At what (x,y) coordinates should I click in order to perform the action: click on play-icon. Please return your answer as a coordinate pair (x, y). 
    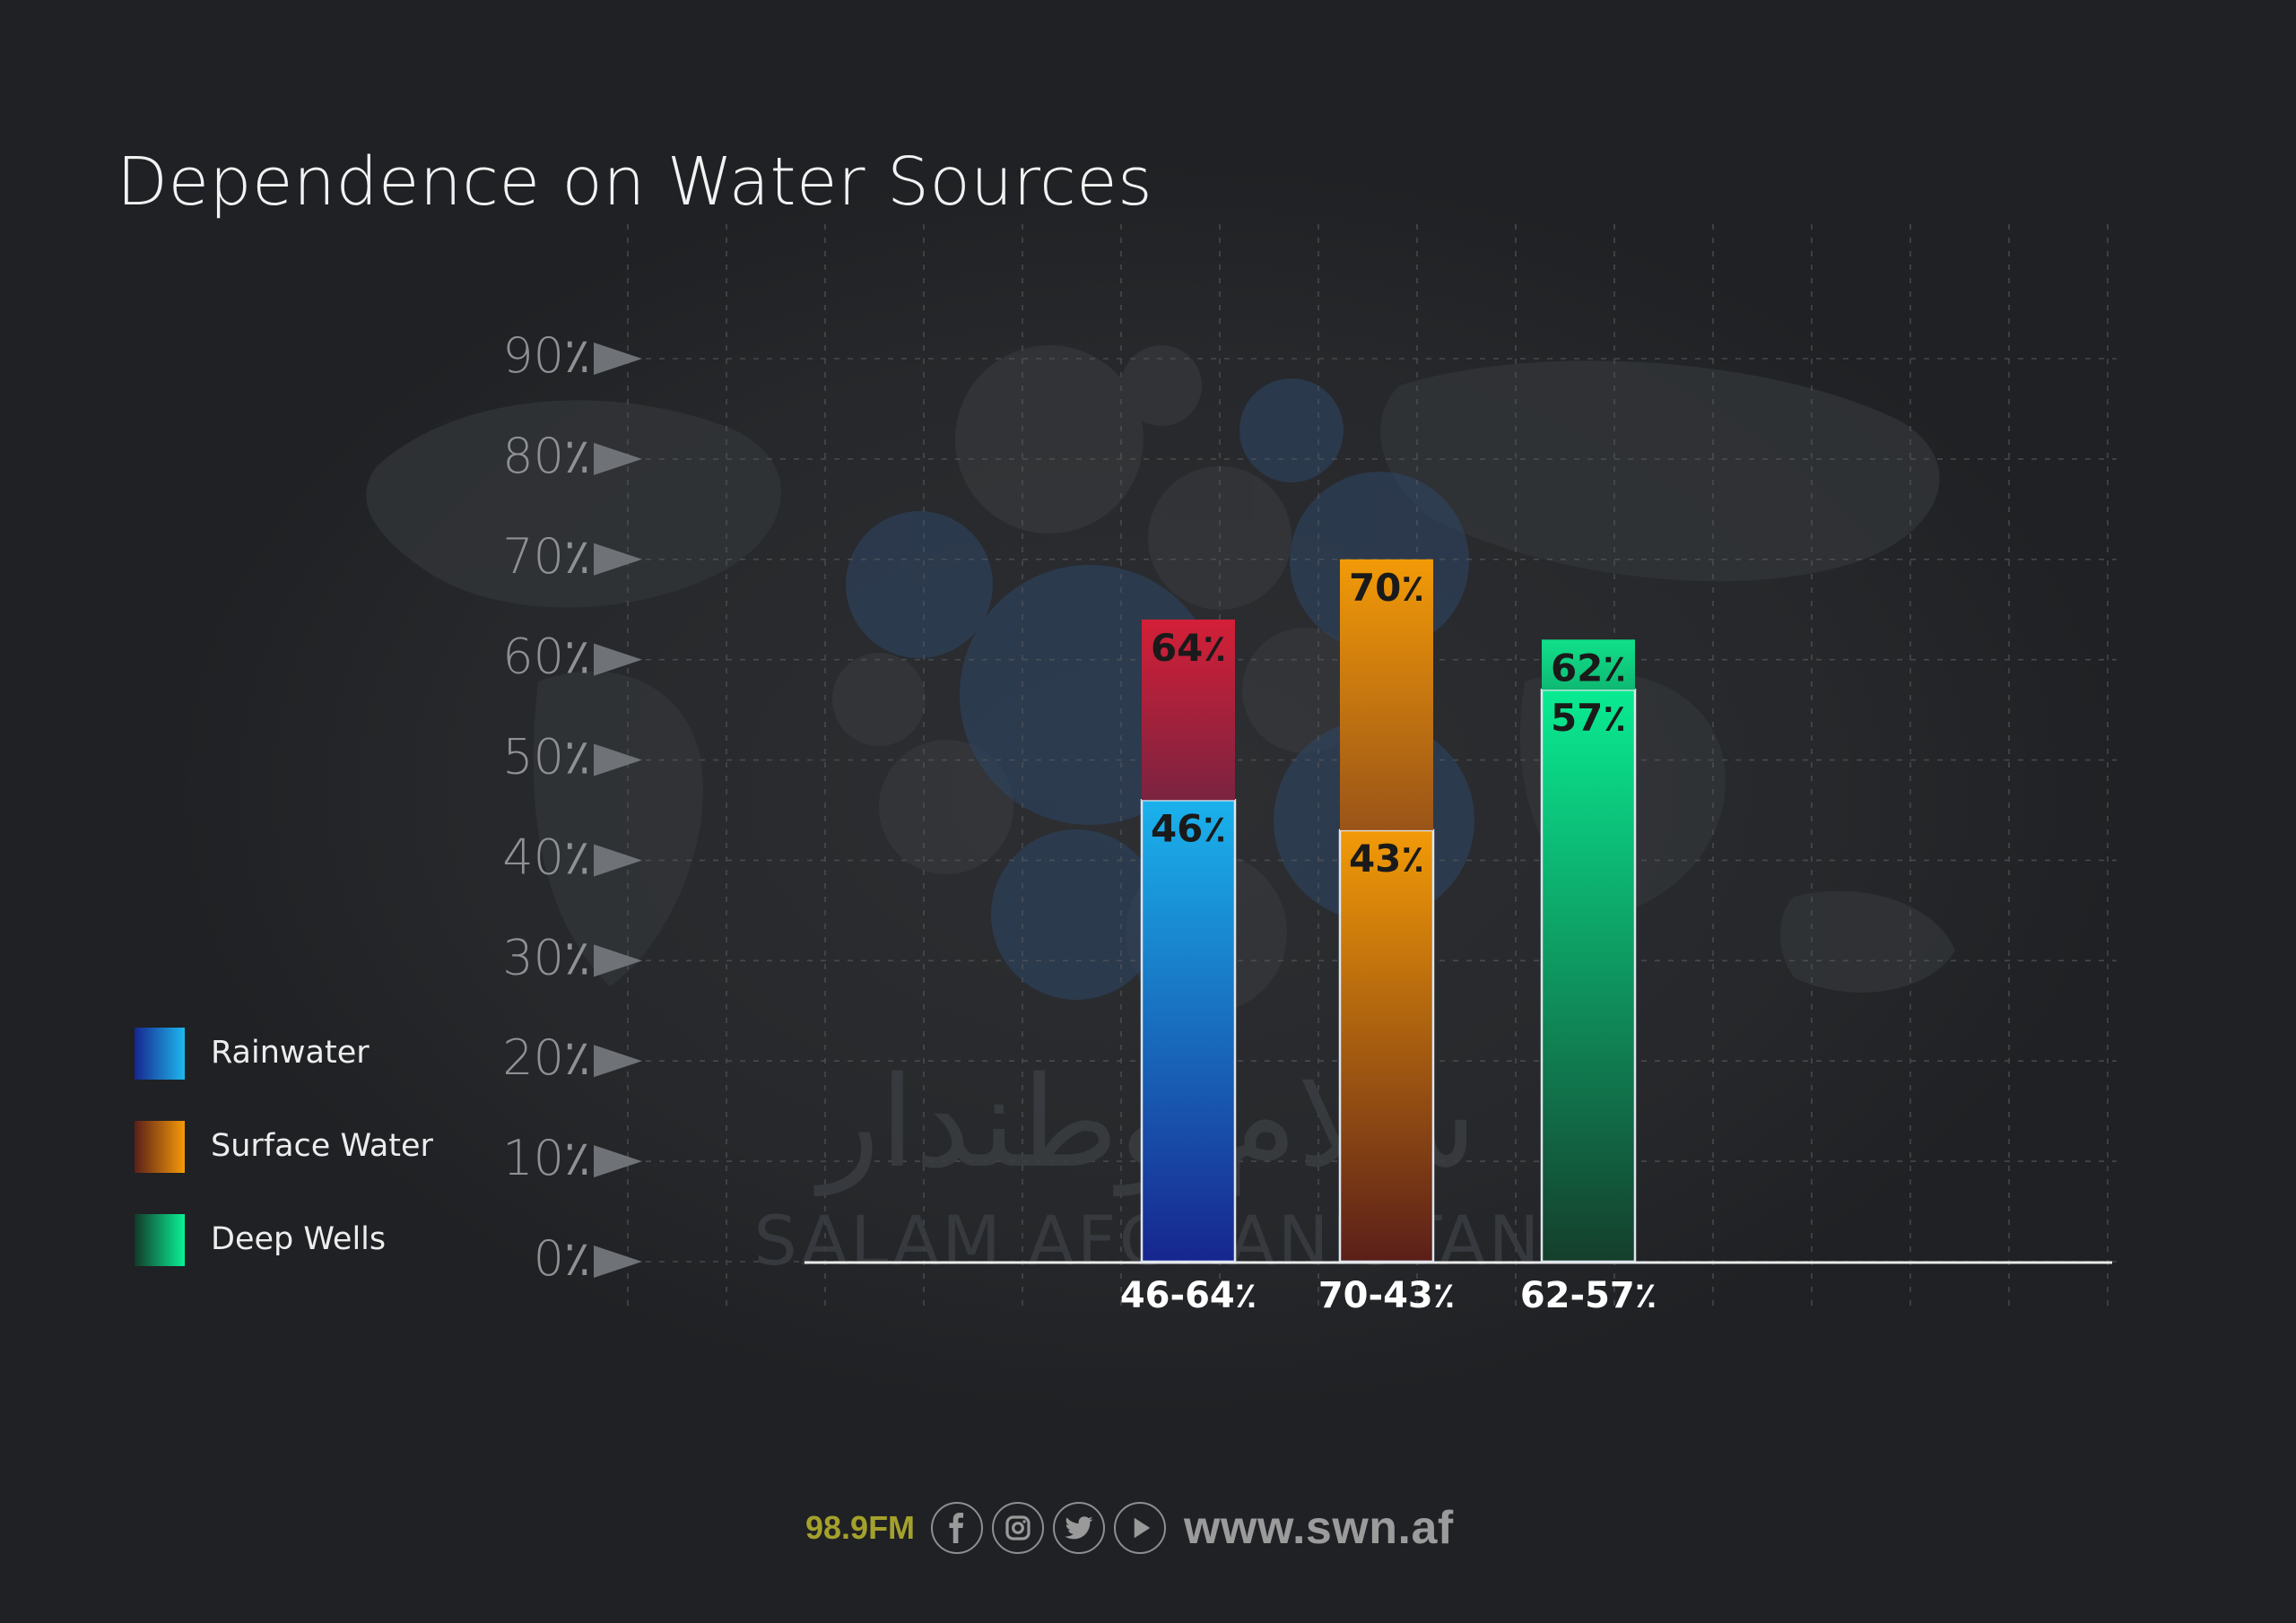
    Looking at the image, I should click on (1140, 1528).